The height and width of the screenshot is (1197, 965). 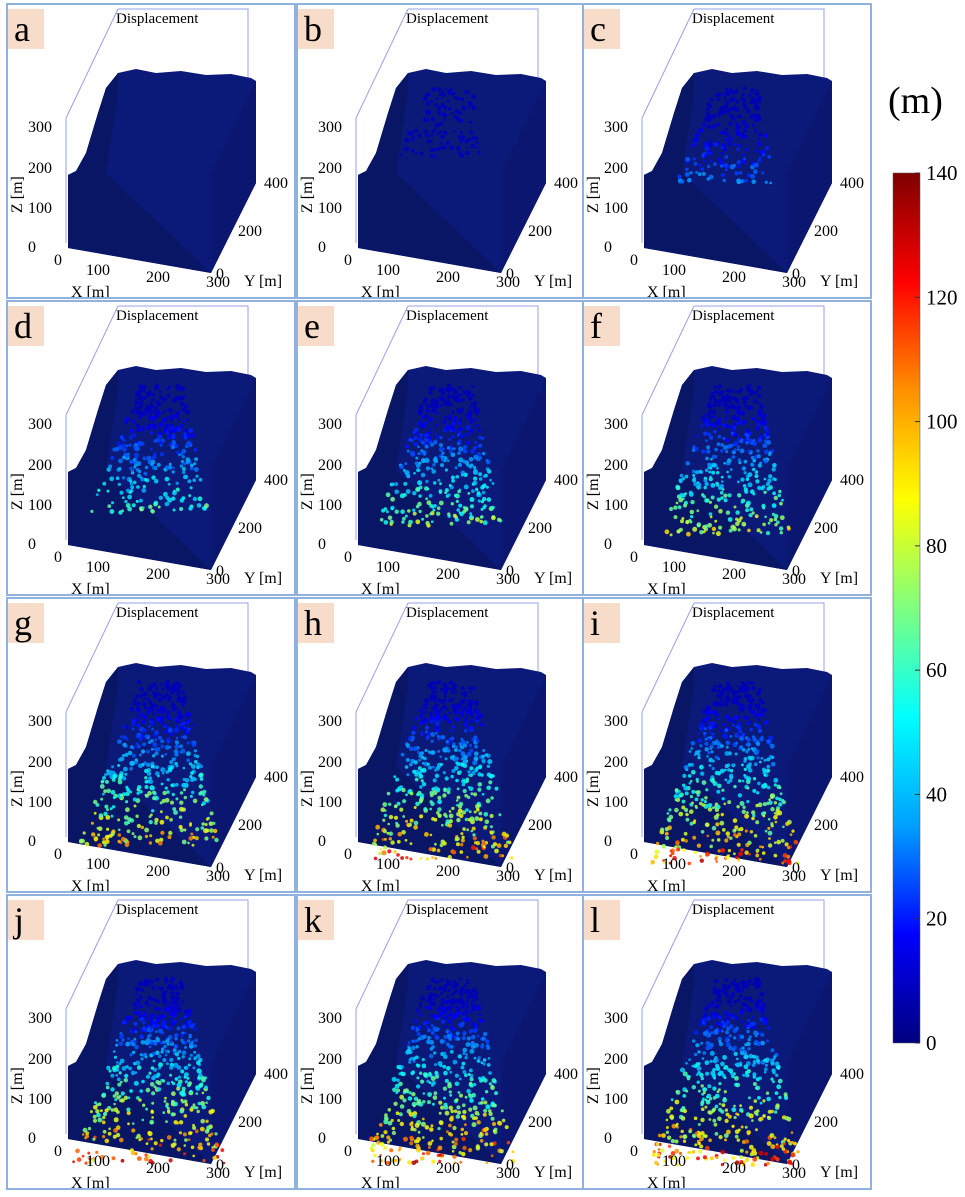 I want to click on x-tick-label: 0, so click(x=348, y=854).